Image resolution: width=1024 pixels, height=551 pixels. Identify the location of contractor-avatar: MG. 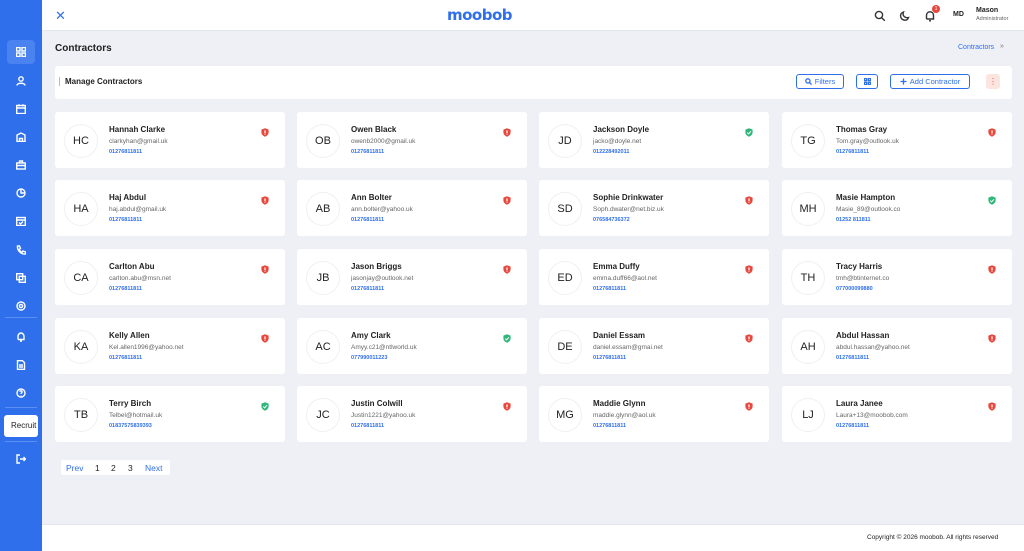
(565, 415).